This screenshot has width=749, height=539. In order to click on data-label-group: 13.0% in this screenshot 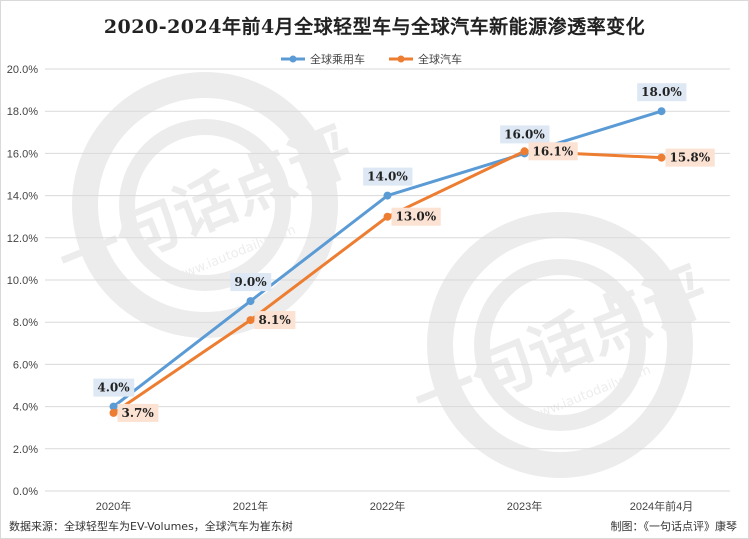, I will do `click(416, 216)`.